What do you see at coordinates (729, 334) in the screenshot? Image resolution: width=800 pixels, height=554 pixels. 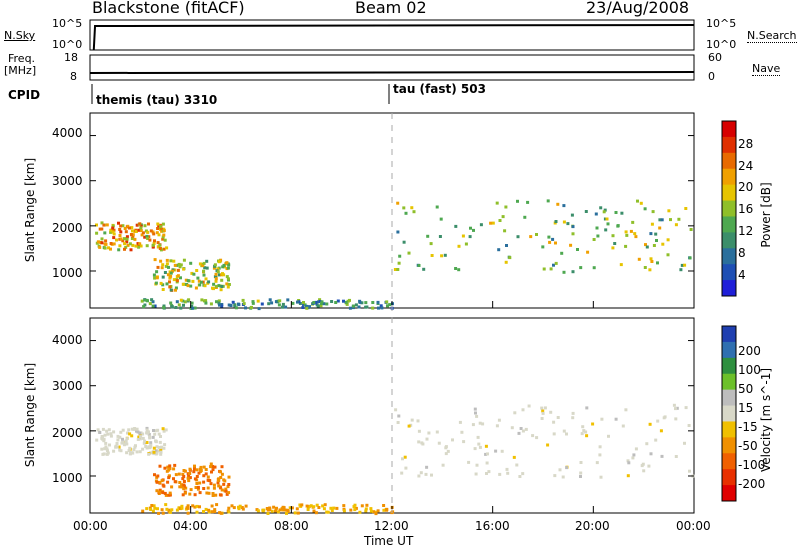 I see `velocity-colorbar-swatch` at bounding box center [729, 334].